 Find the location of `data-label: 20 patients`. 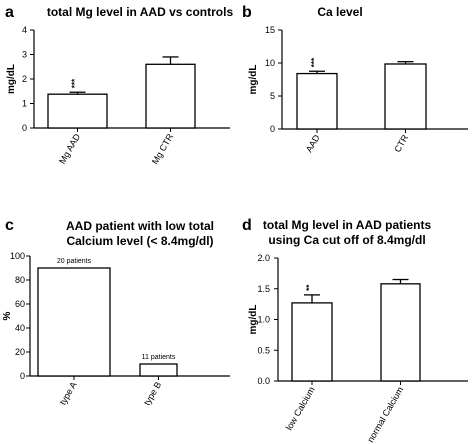

data-label: 20 patients is located at coordinates (74, 261).